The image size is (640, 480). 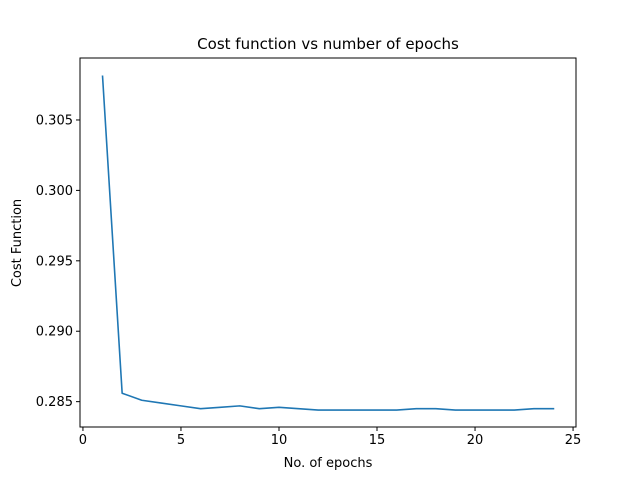 I want to click on y-tick-label: 0.305, so click(x=54, y=120).